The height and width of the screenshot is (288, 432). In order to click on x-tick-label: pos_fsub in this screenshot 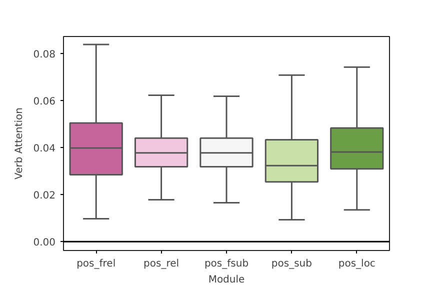, I will do `click(226, 264)`.